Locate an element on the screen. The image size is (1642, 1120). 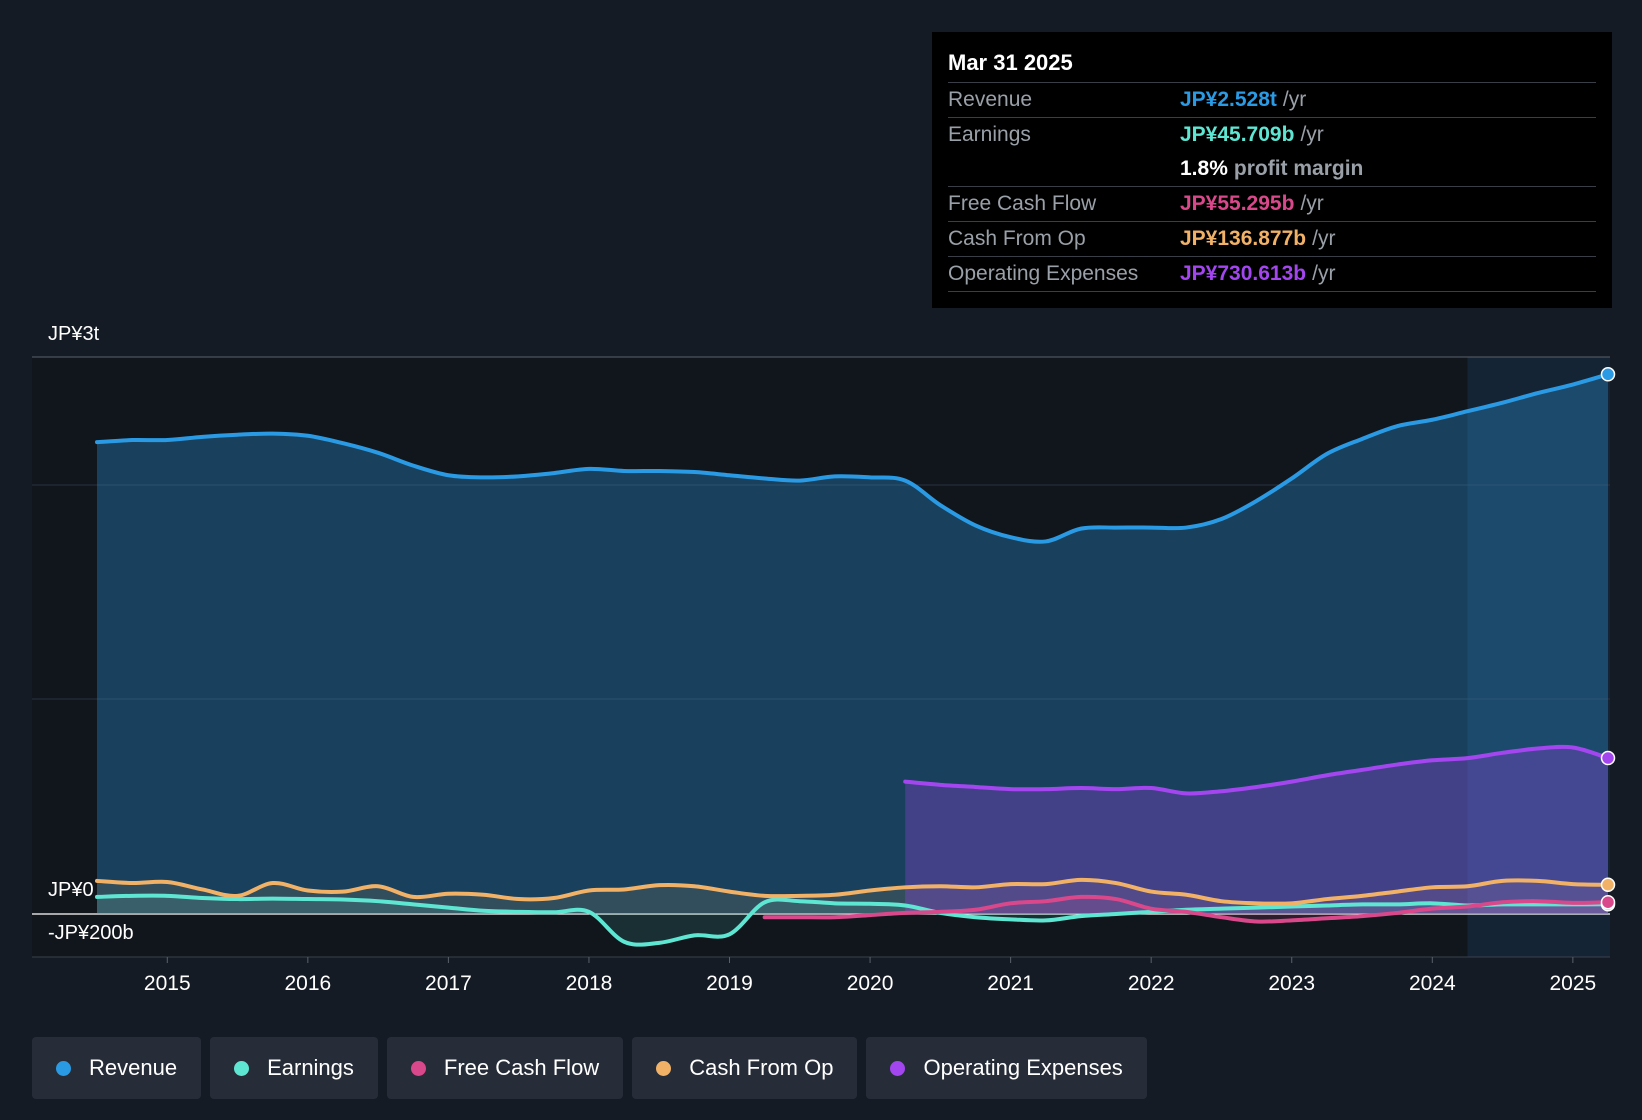
tooltip-value: JP¥45.709b is located at coordinates (1237, 134).